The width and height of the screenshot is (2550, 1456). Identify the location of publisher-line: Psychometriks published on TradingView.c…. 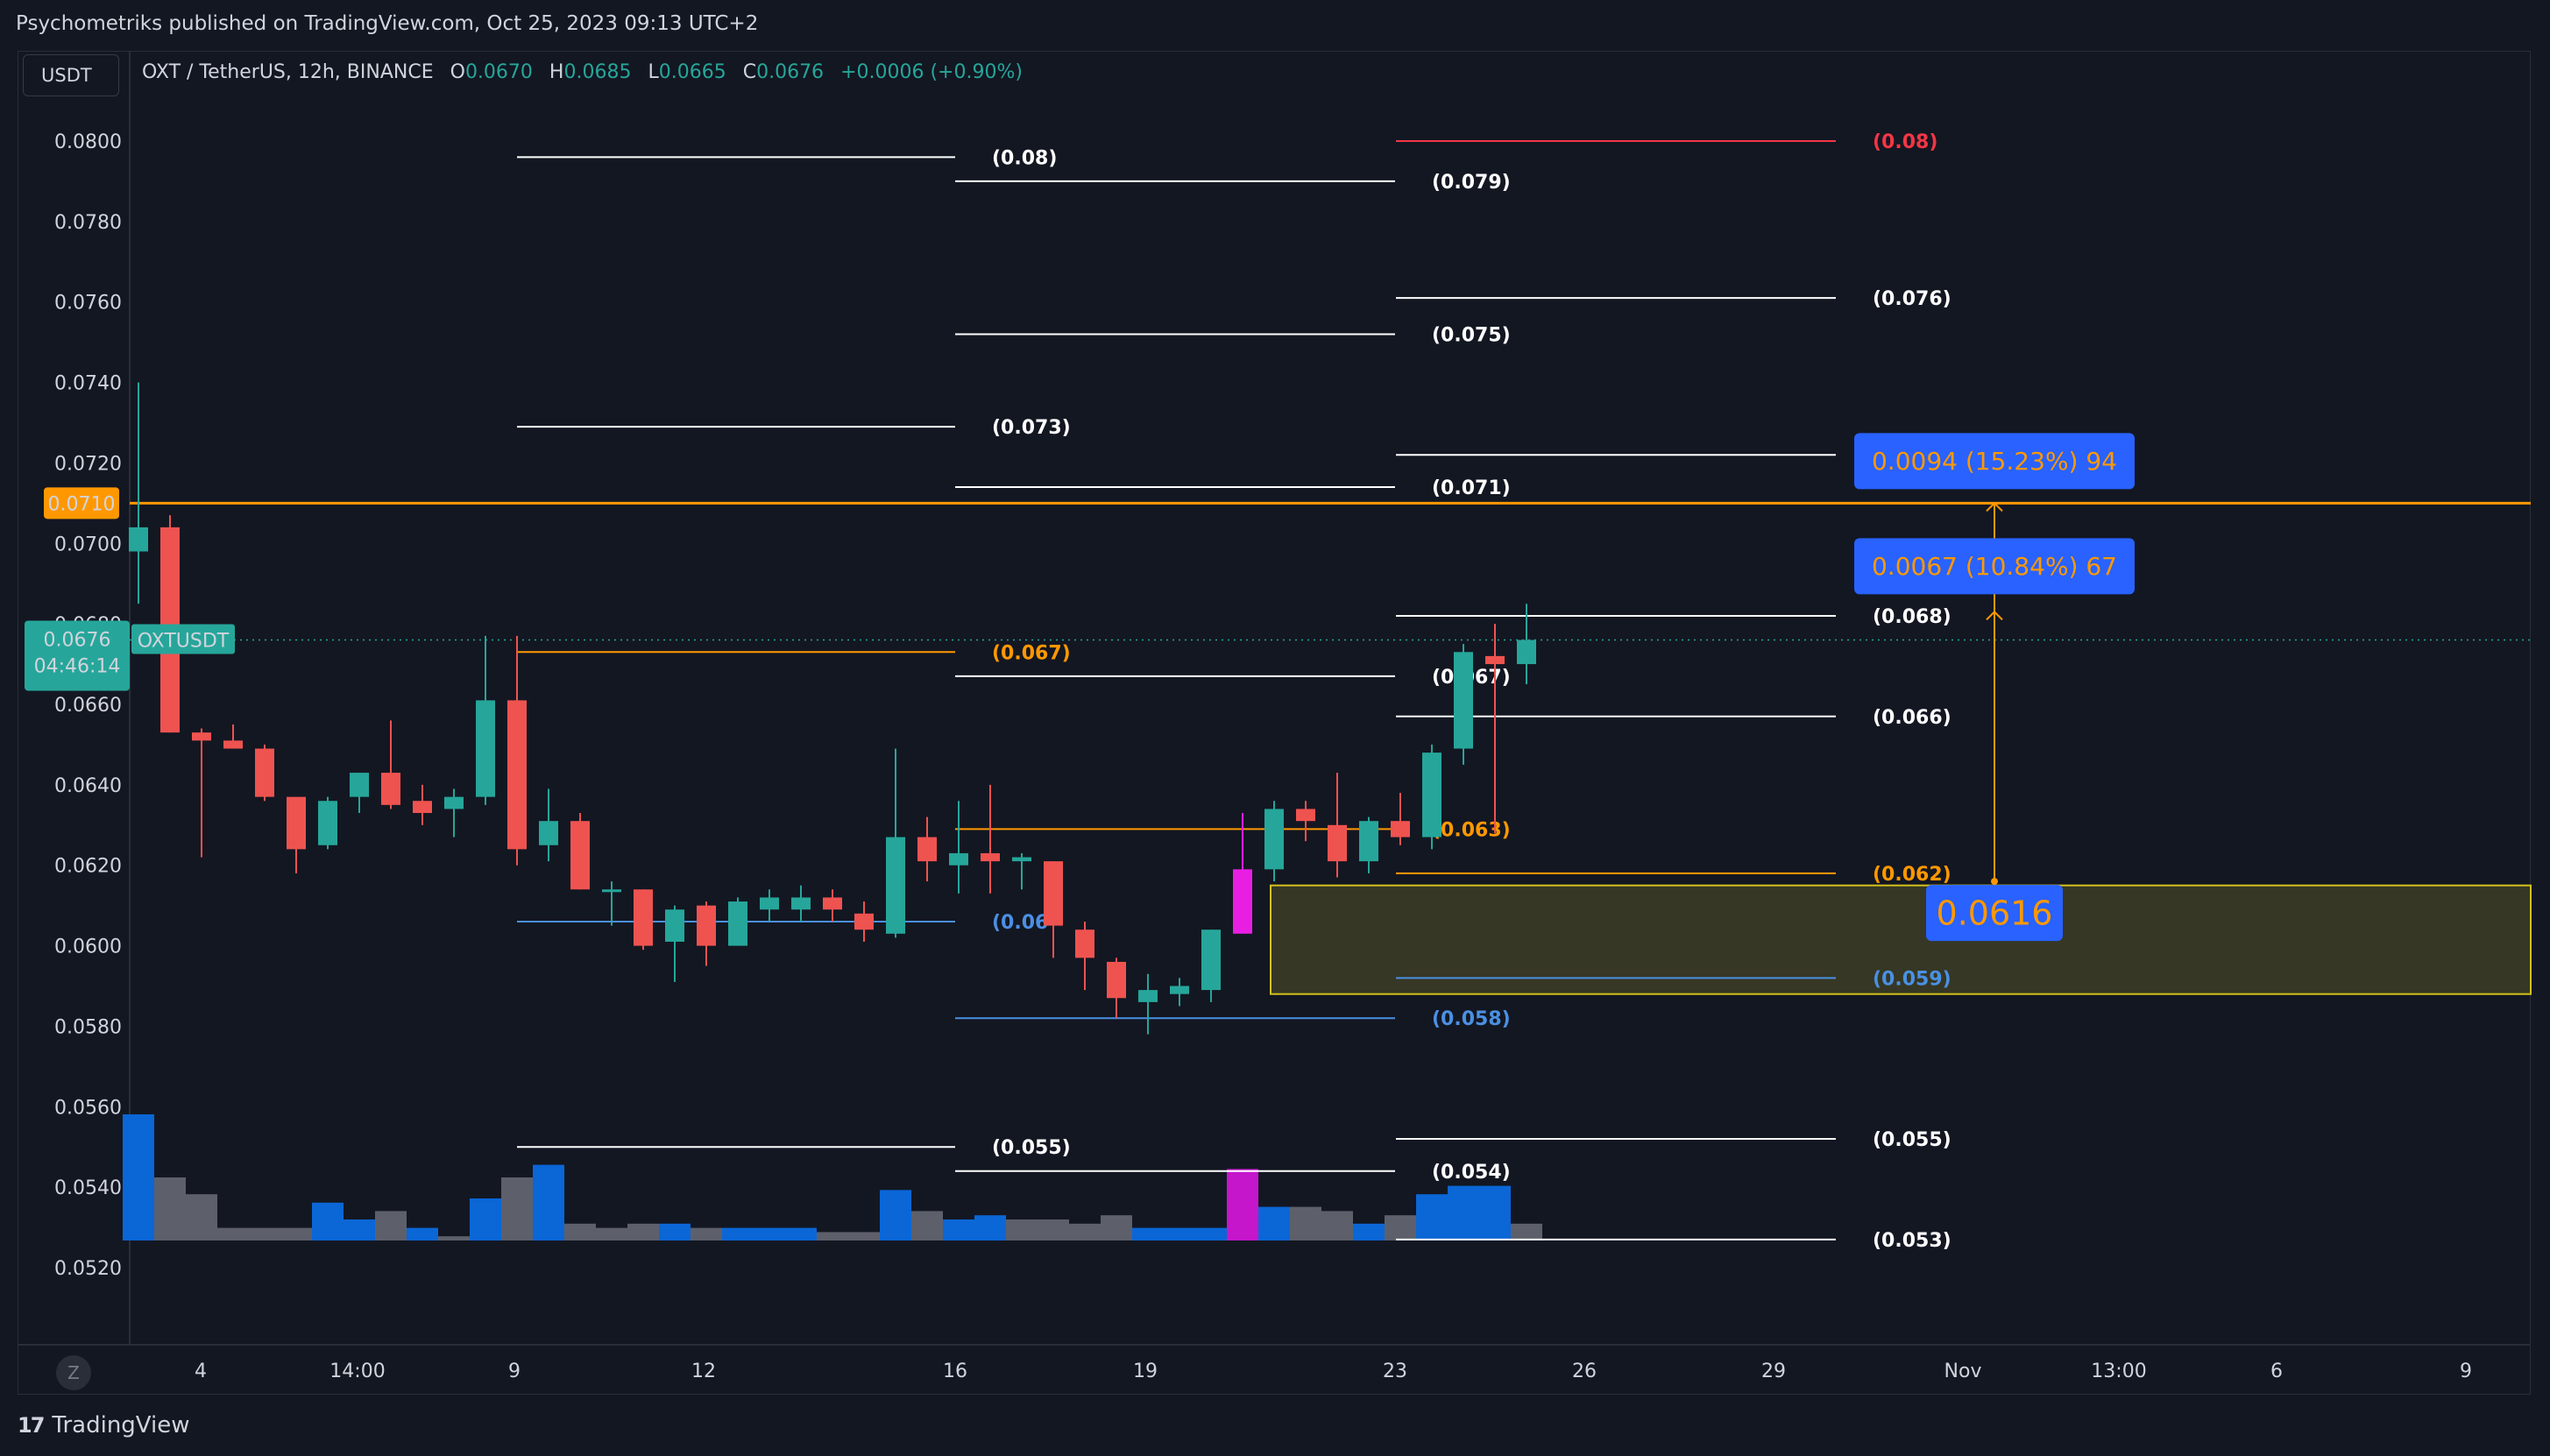
(387, 23).